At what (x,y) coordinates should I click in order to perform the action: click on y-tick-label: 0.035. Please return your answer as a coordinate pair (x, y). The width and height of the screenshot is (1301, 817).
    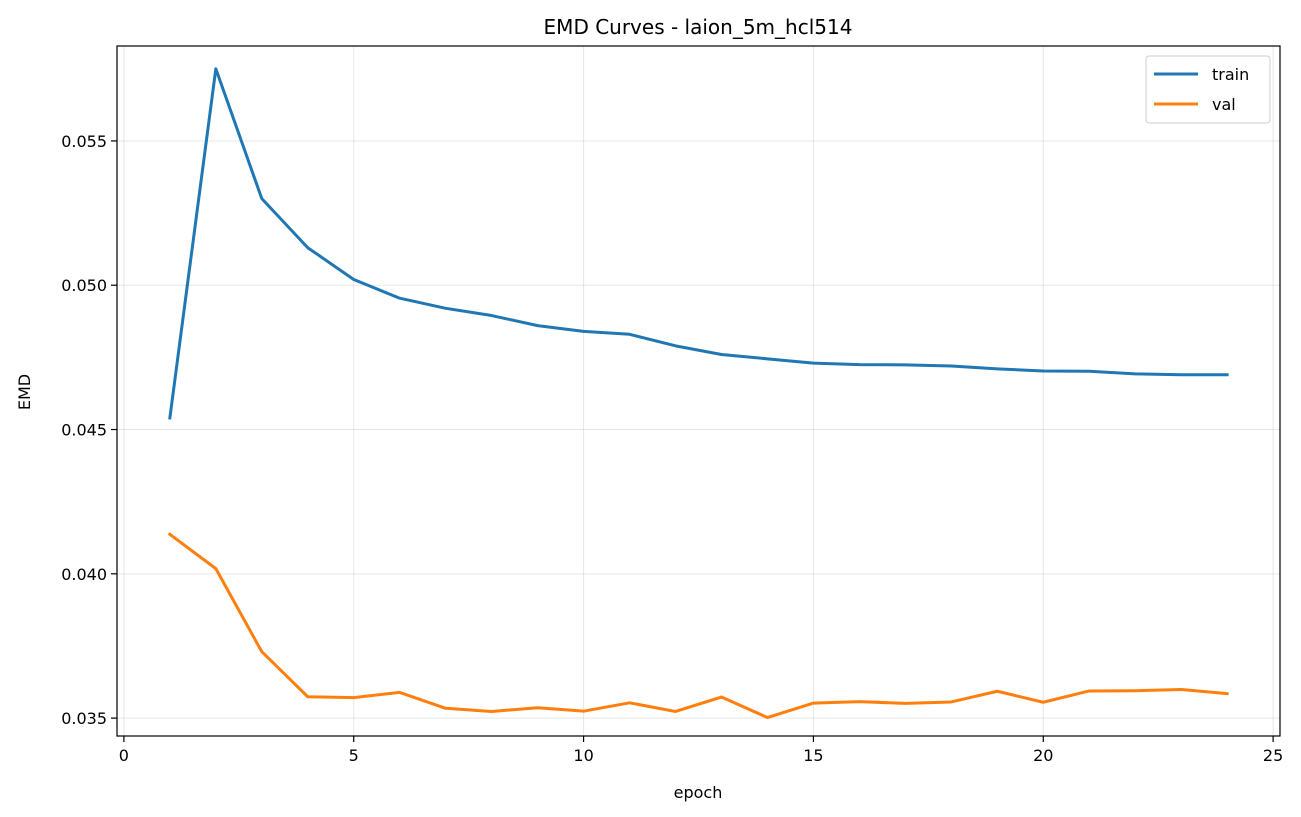
    Looking at the image, I should click on (84, 718).